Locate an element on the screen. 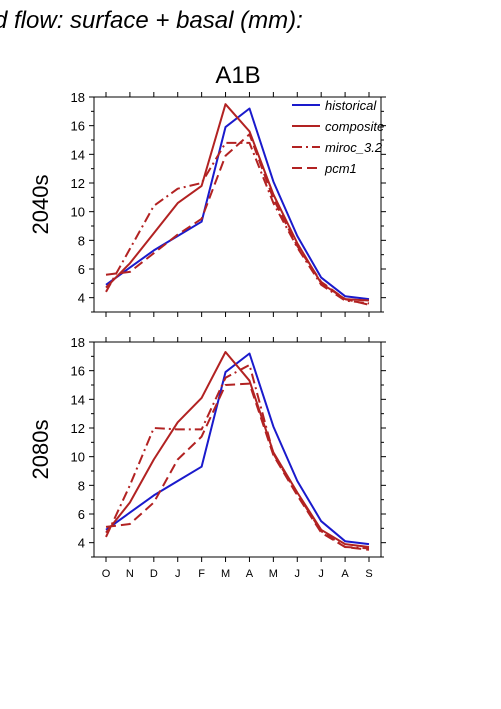 The height and width of the screenshot is (709, 501). x-tick-label: D is located at coordinates (154, 574).